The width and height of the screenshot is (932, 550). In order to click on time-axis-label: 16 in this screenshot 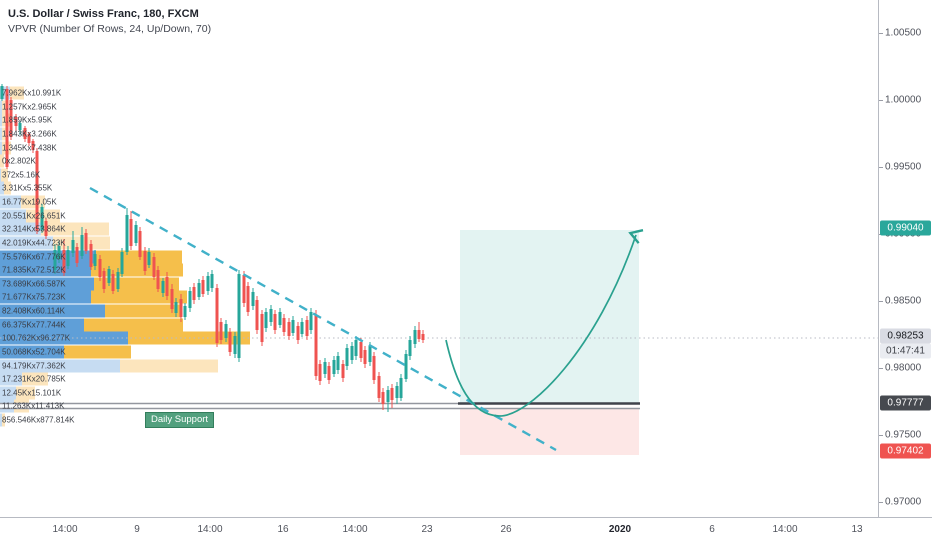, I will do `click(283, 529)`.